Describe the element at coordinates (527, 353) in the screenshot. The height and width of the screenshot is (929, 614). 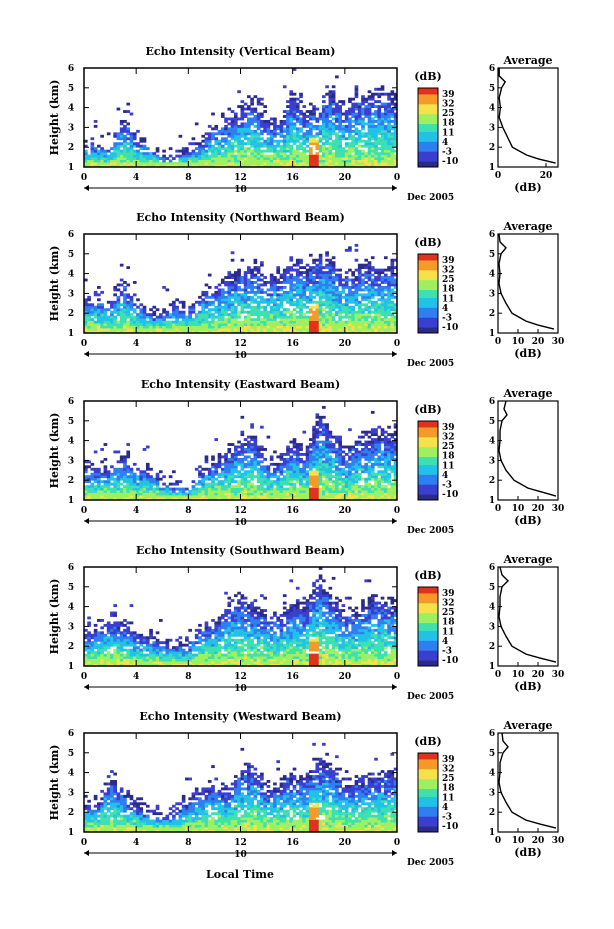
I see `average-x-axis-title: (dB)` at that location.